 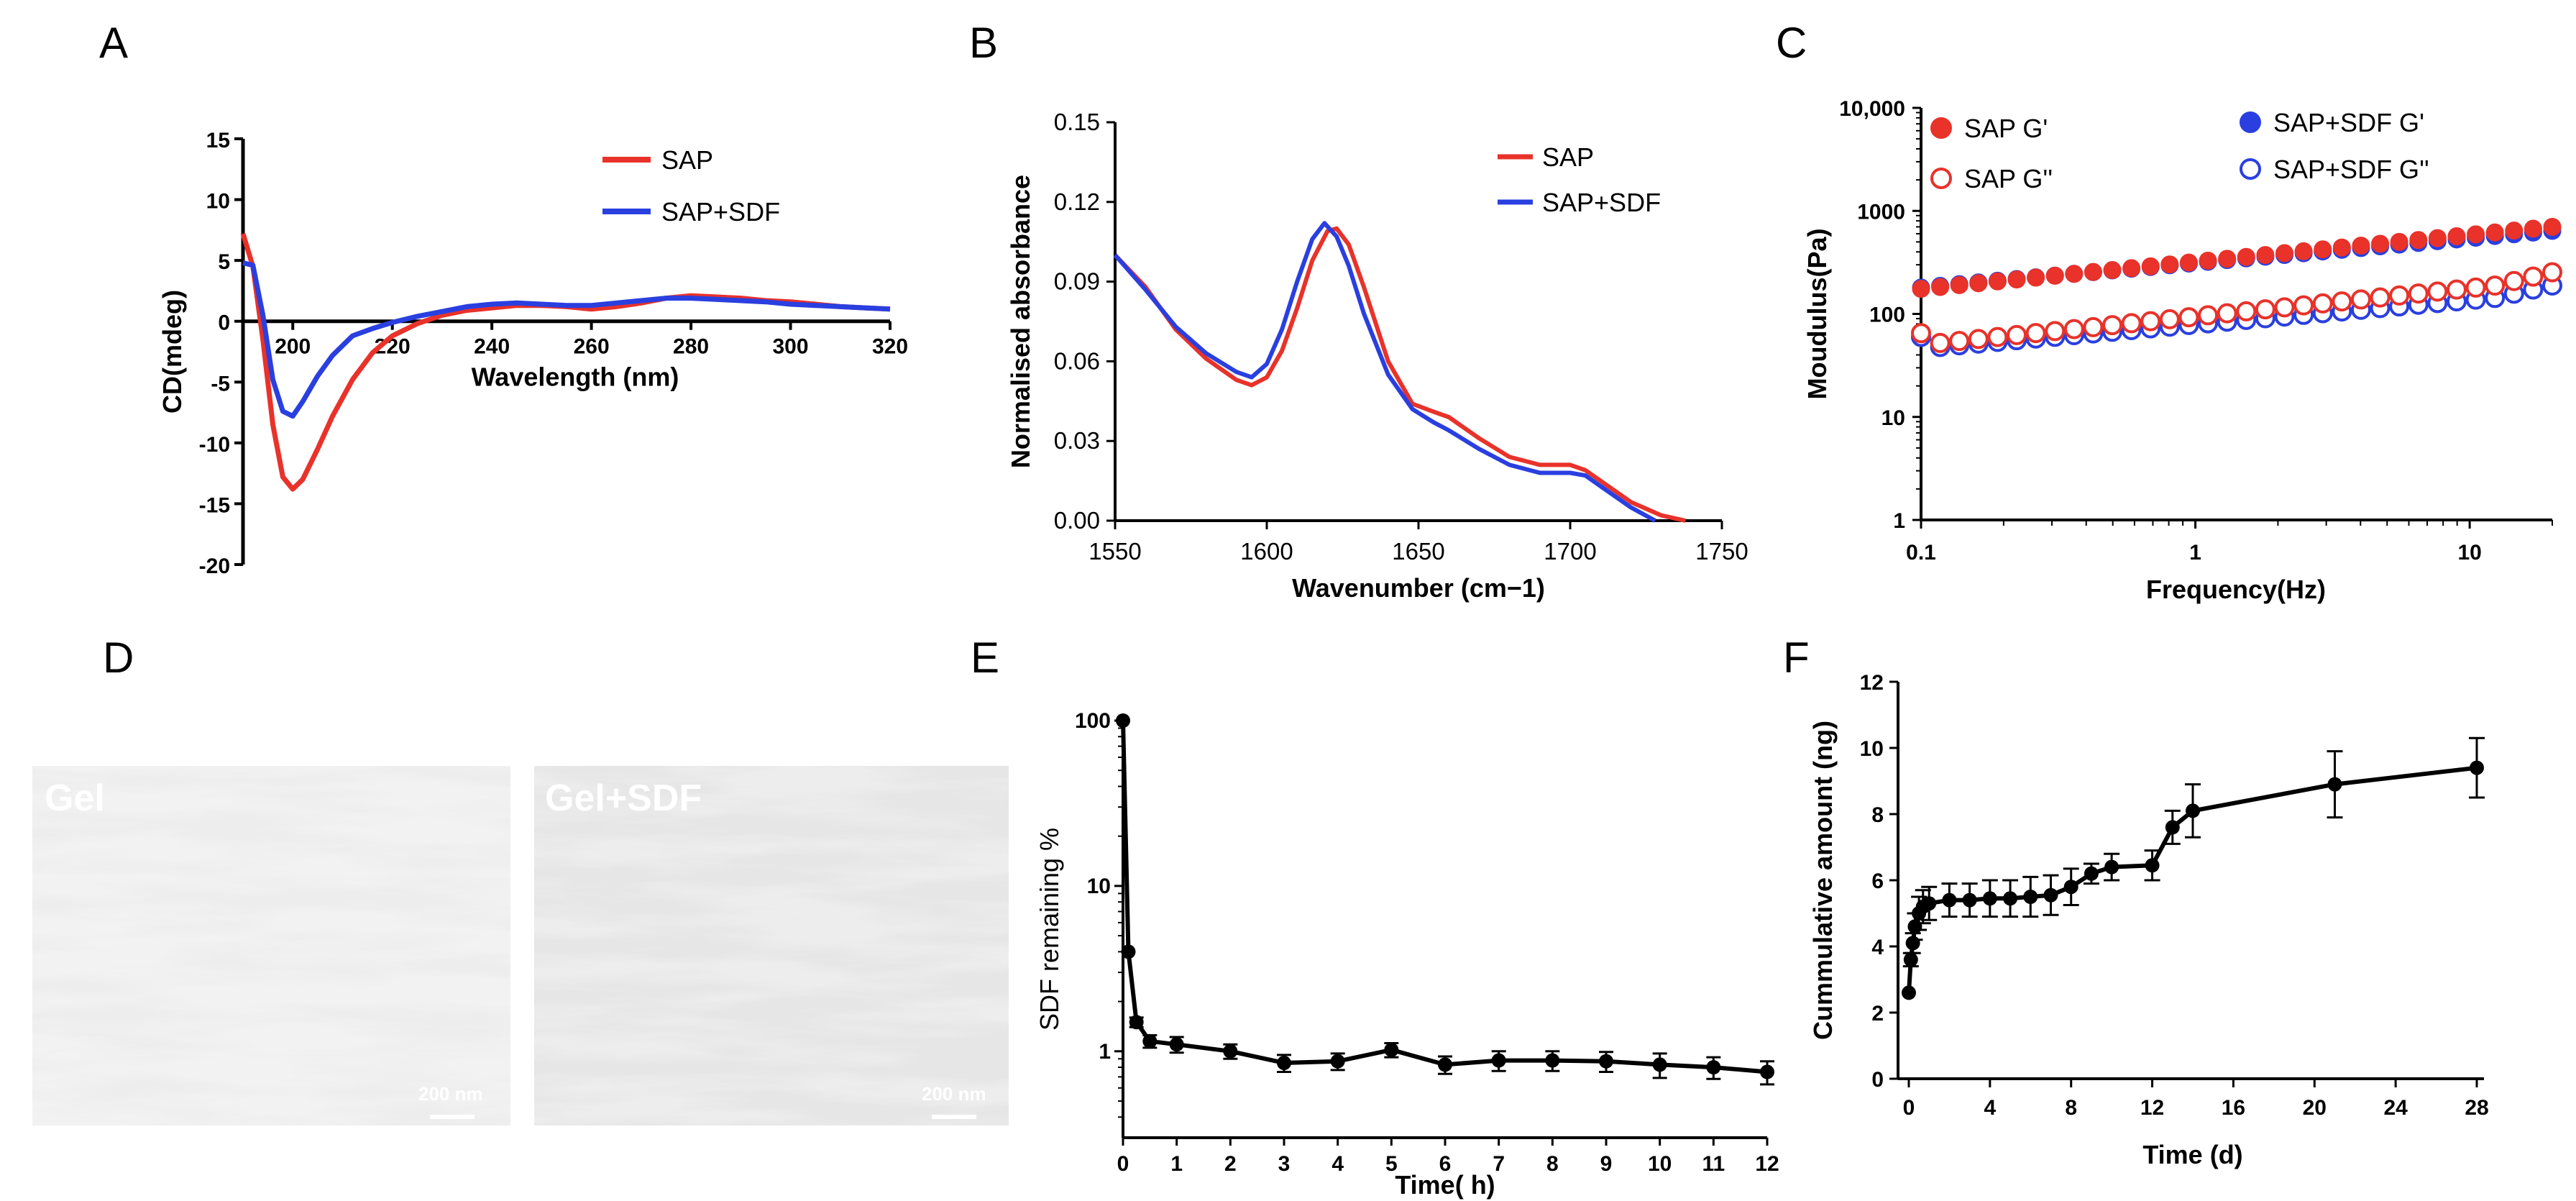 I want to click on x-tick-label: 200, so click(x=293, y=347).